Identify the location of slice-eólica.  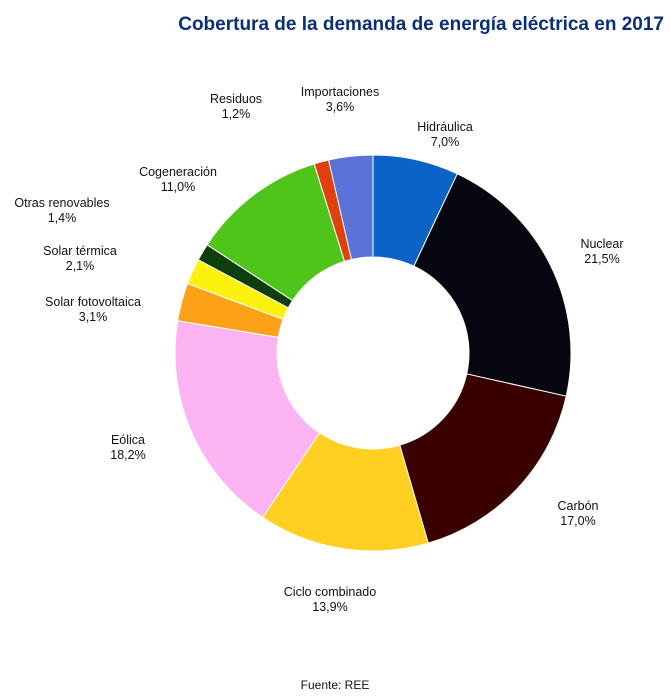
(247, 419).